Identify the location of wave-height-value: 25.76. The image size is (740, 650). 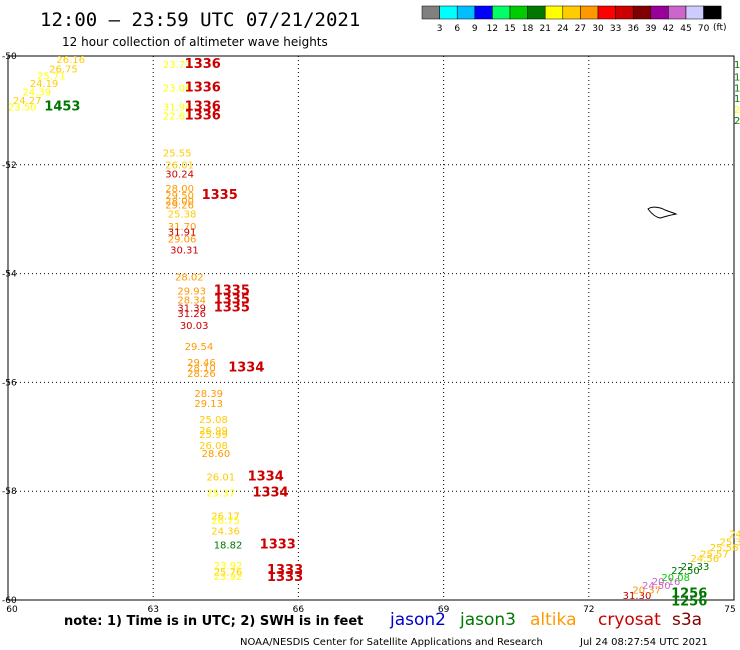
(228, 573).